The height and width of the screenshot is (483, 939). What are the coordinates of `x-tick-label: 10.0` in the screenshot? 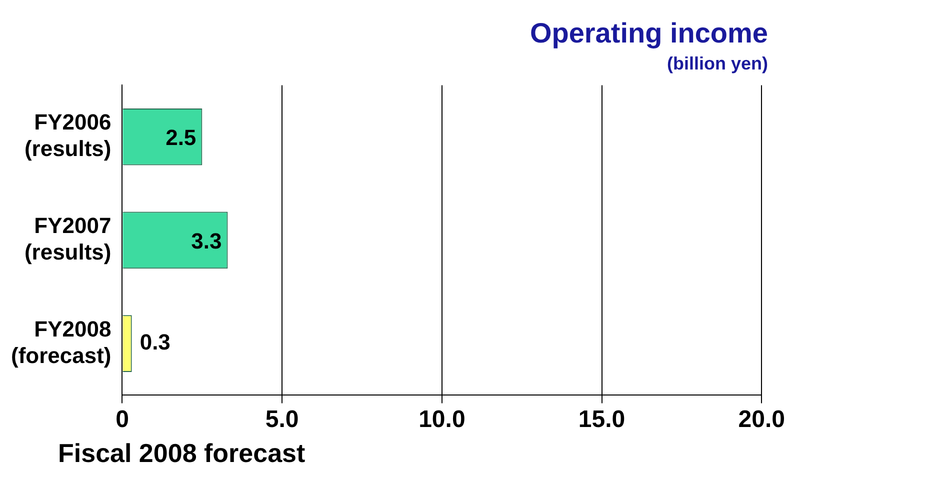 It's located at (442, 420).